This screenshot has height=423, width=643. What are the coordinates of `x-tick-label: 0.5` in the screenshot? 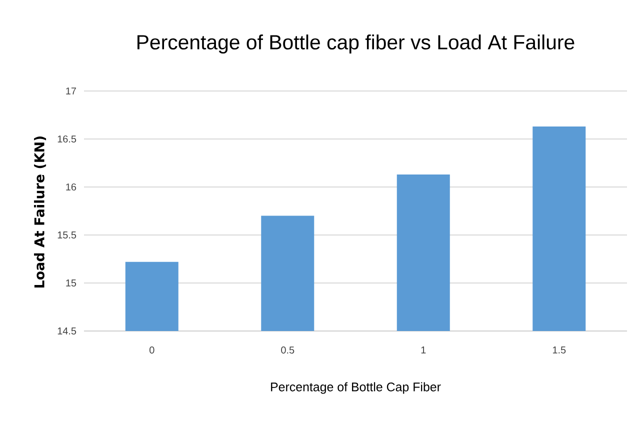 It's located at (287, 350).